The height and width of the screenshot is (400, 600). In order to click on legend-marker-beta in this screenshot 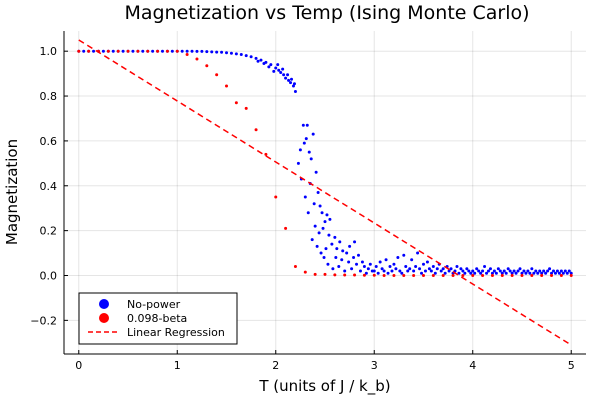, I will do `click(104, 318)`.